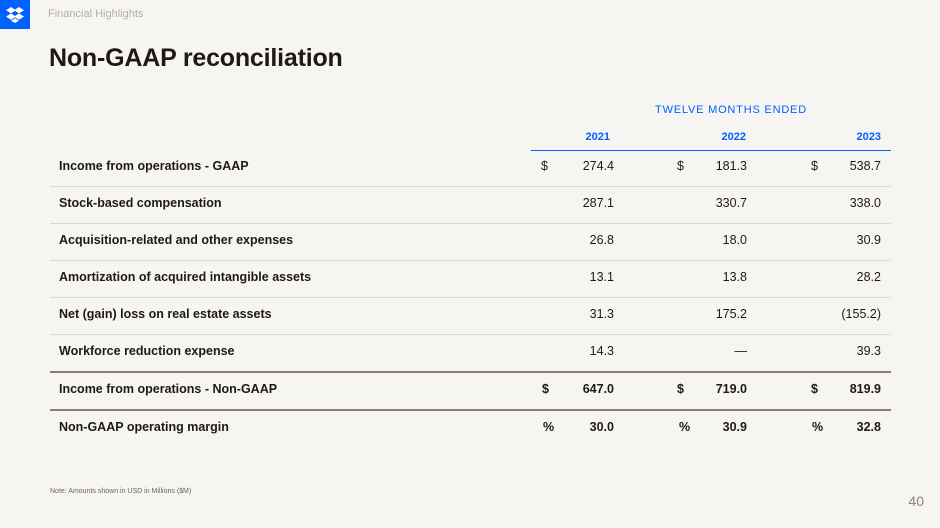 The width and height of the screenshot is (940, 528). Describe the element at coordinates (168, 389) in the screenshot. I see `row-label: Income from operations - Non-GAAP` at that location.